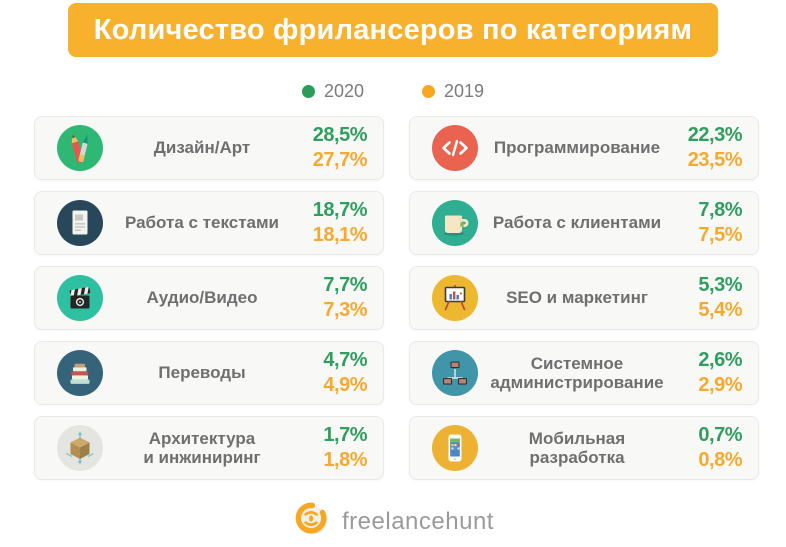 This screenshot has height=547, width=786. Describe the element at coordinates (455, 223) in the screenshot. I see `mug-icon` at that location.